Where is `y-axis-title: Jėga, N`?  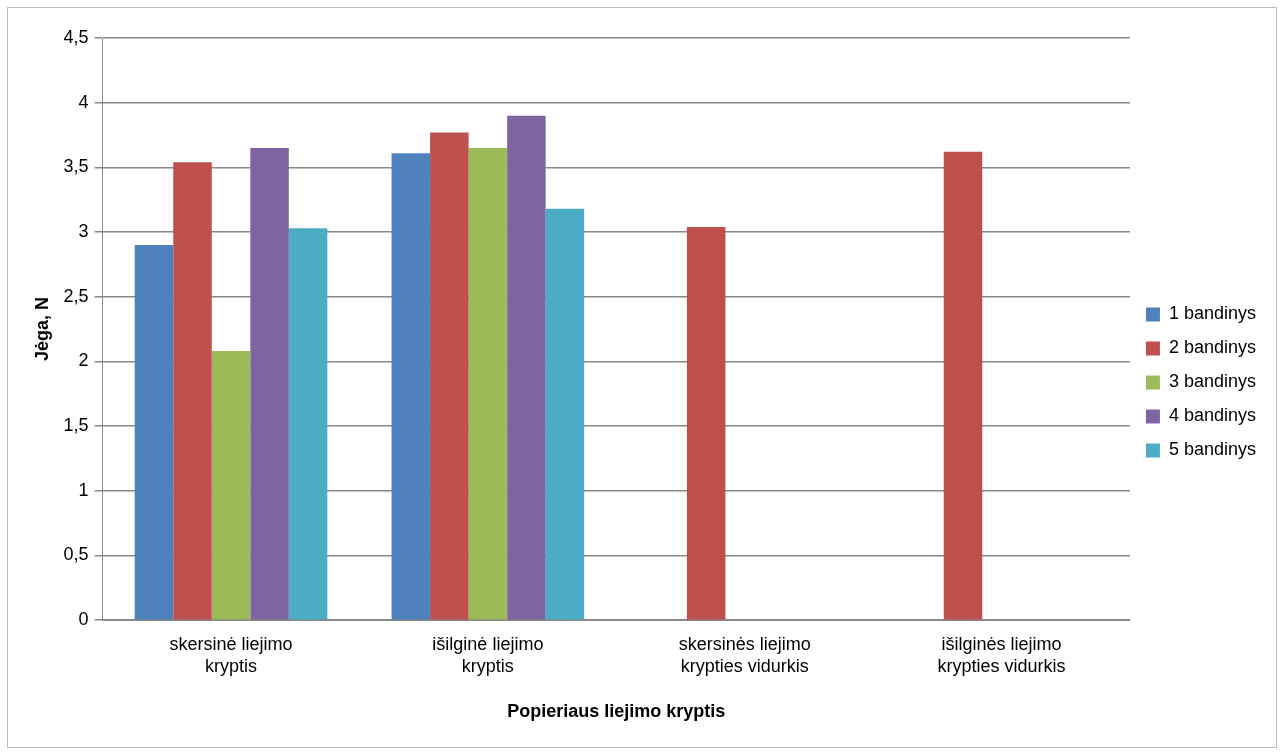 y-axis-title: Jėga, N is located at coordinates (41, 329).